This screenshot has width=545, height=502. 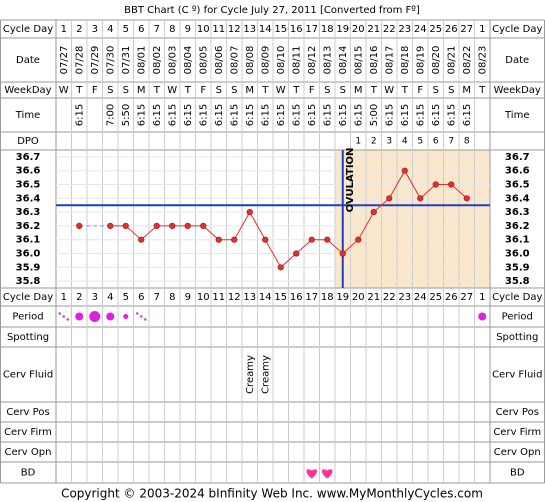 What do you see at coordinates (157, 60) in the screenshot?
I see `date: 08/02` at bounding box center [157, 60].